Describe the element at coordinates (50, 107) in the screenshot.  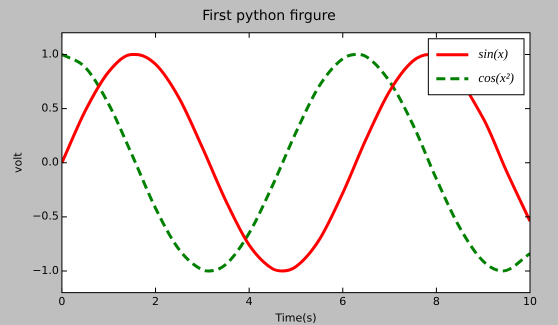
I see `y-tick-label: 0.5` at that location.